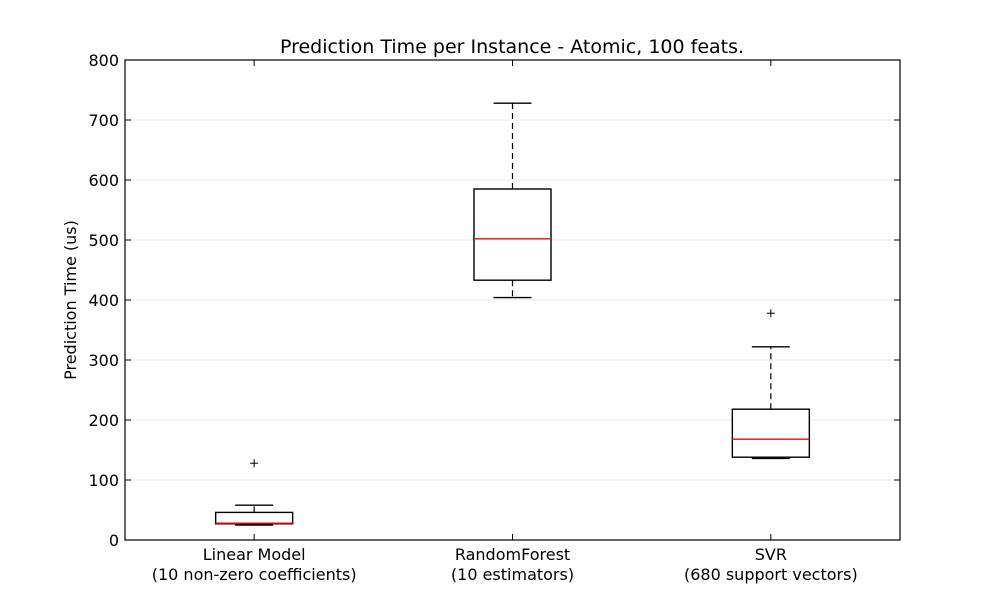 This screenshot has height=604, width=1000. I want to click on y-tick-label: 700, so click(103, 120).